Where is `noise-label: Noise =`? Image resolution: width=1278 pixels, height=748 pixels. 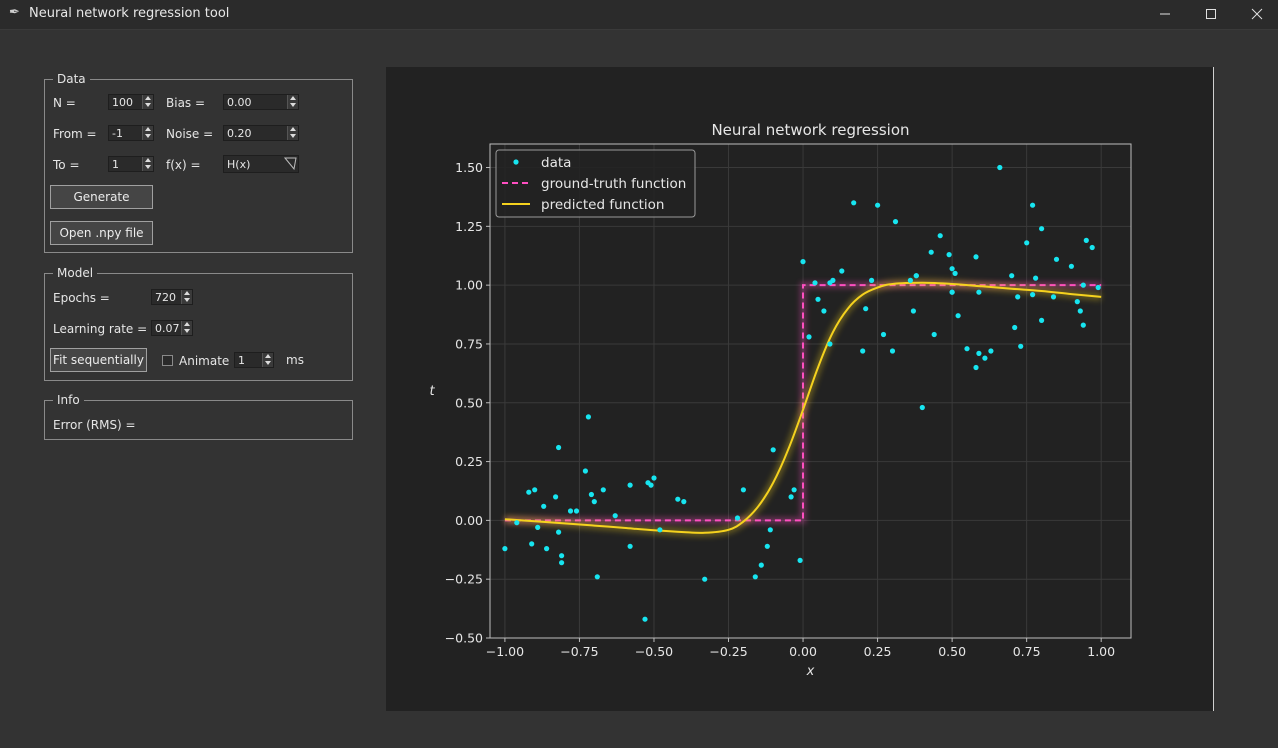
noise-label: Noise = is located at coordinates (190, 134).